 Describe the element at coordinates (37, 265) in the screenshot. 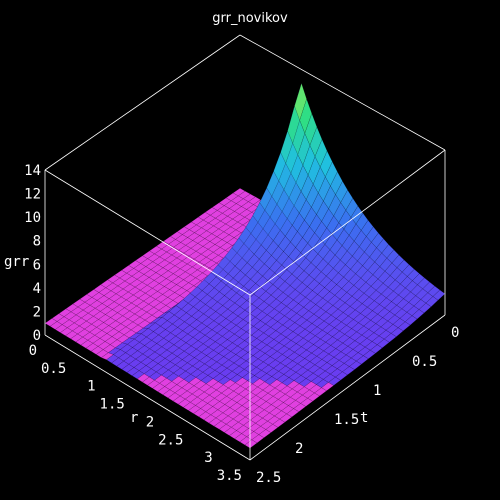

I see `z-tick-label: 6` at that location.